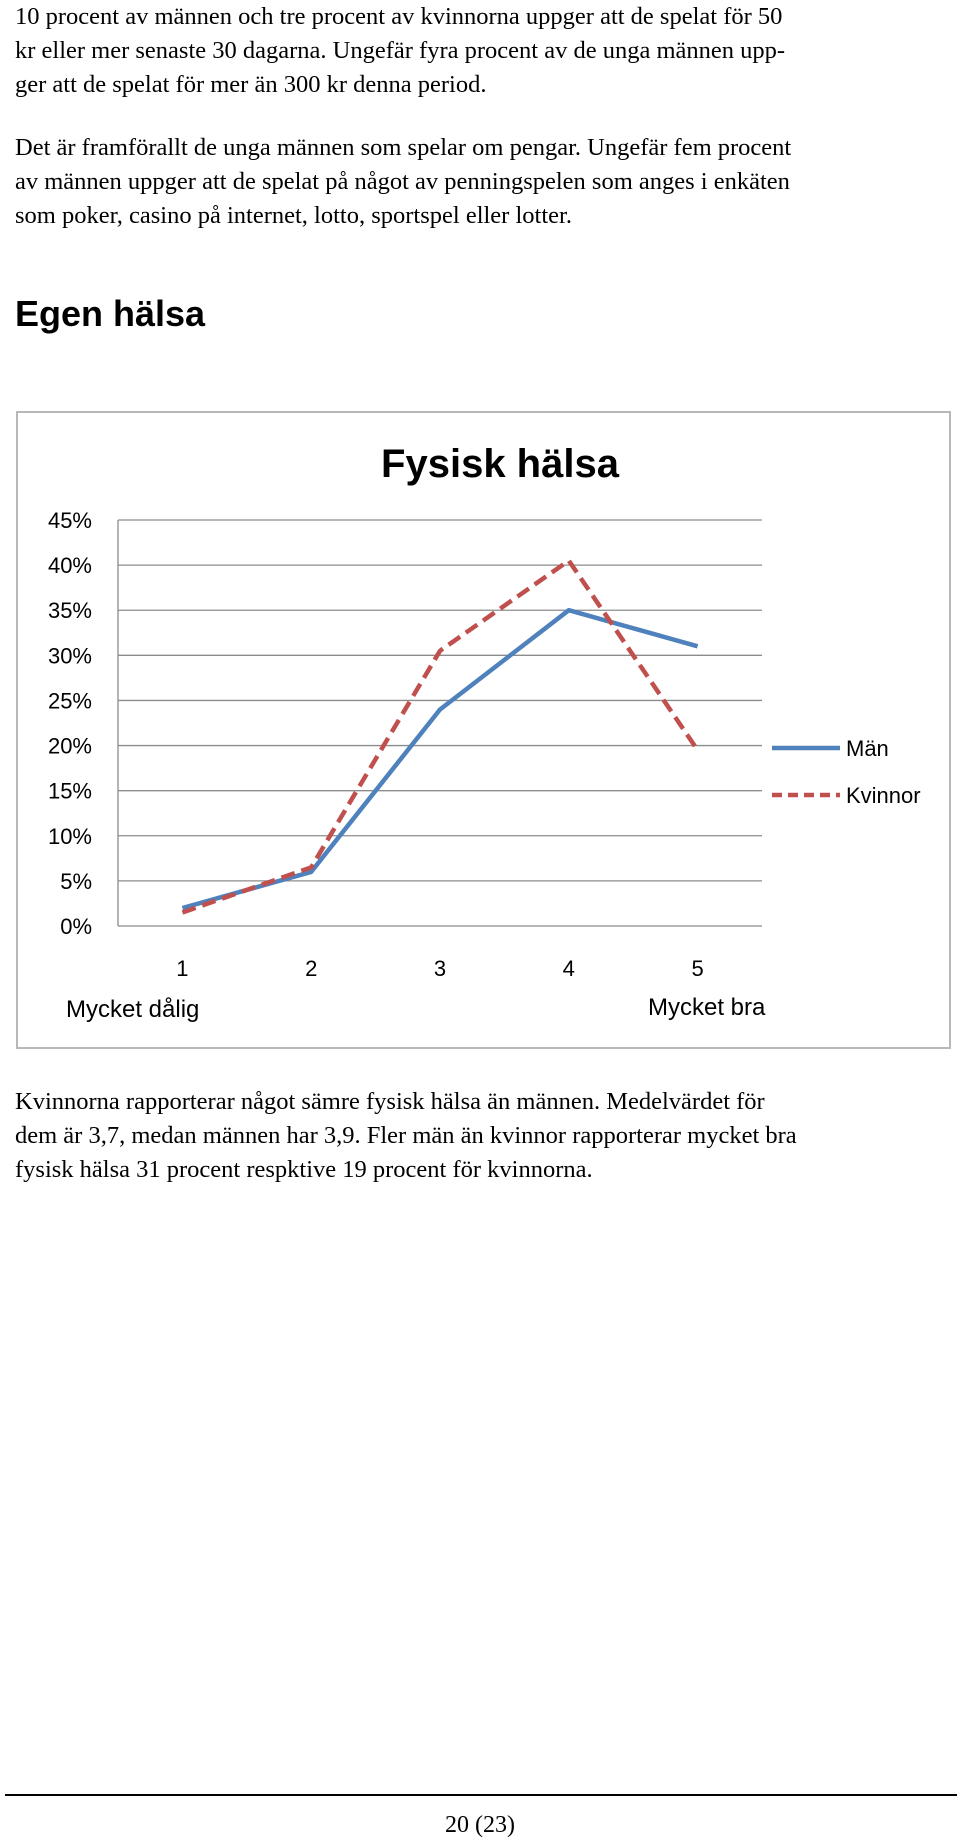 The image size is (960, 1844). I want to click on y-tick-label: 0%, so click(76, 926).